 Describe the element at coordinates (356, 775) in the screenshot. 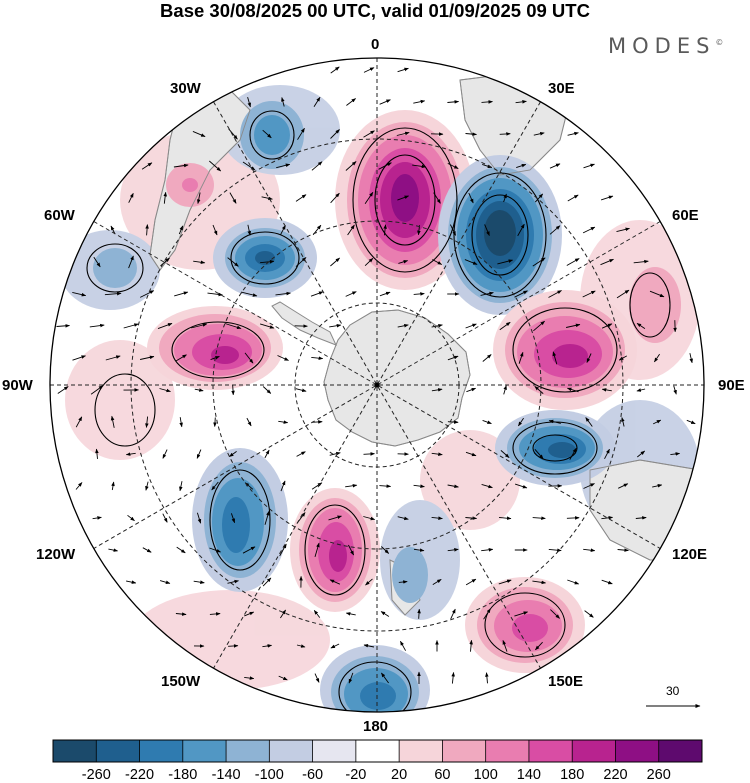

I see `colorbar-label: -20` at that location.